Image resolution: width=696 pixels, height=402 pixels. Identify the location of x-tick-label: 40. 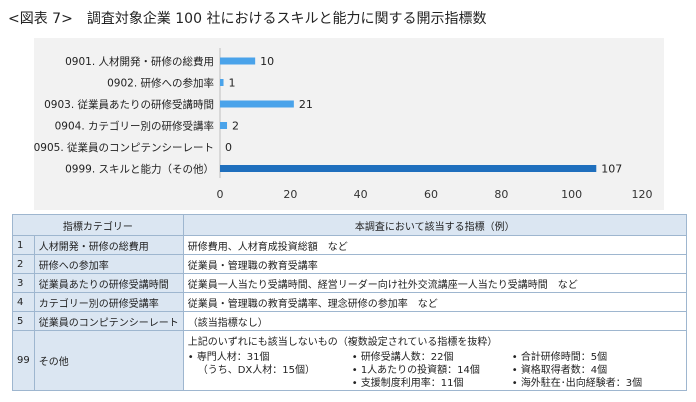
(361, 194).